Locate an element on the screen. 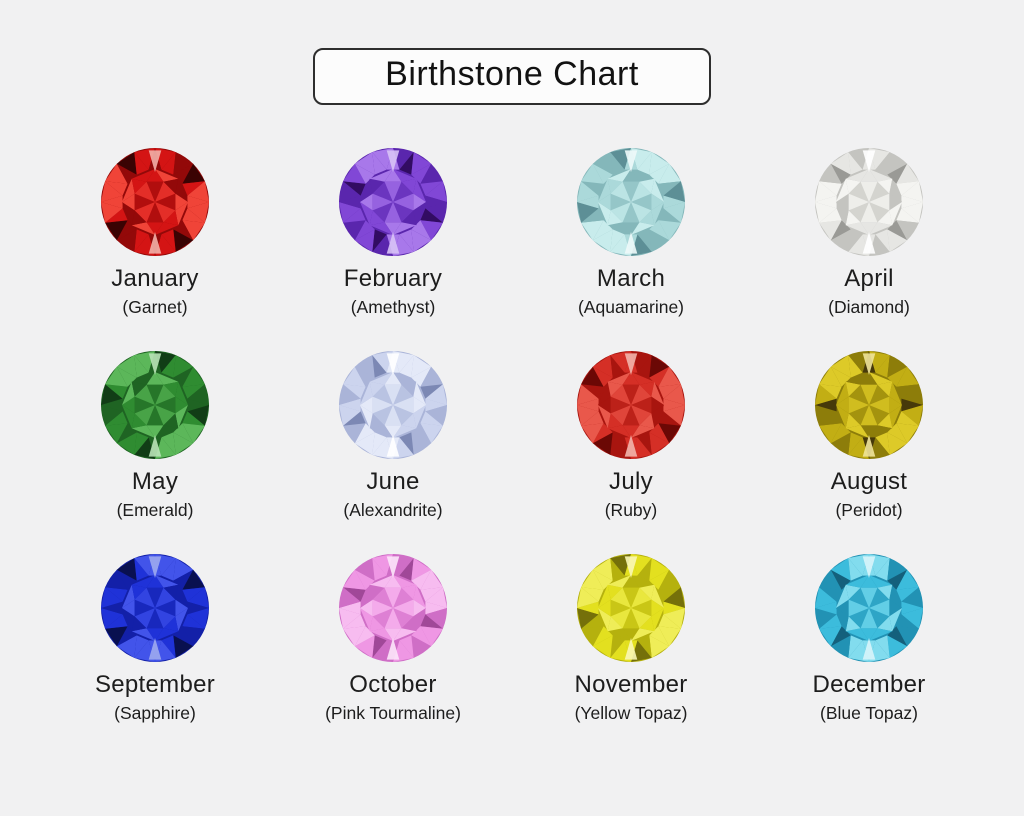  chart-title-box: Birthstone Chart is located at coordinates (512, 76).